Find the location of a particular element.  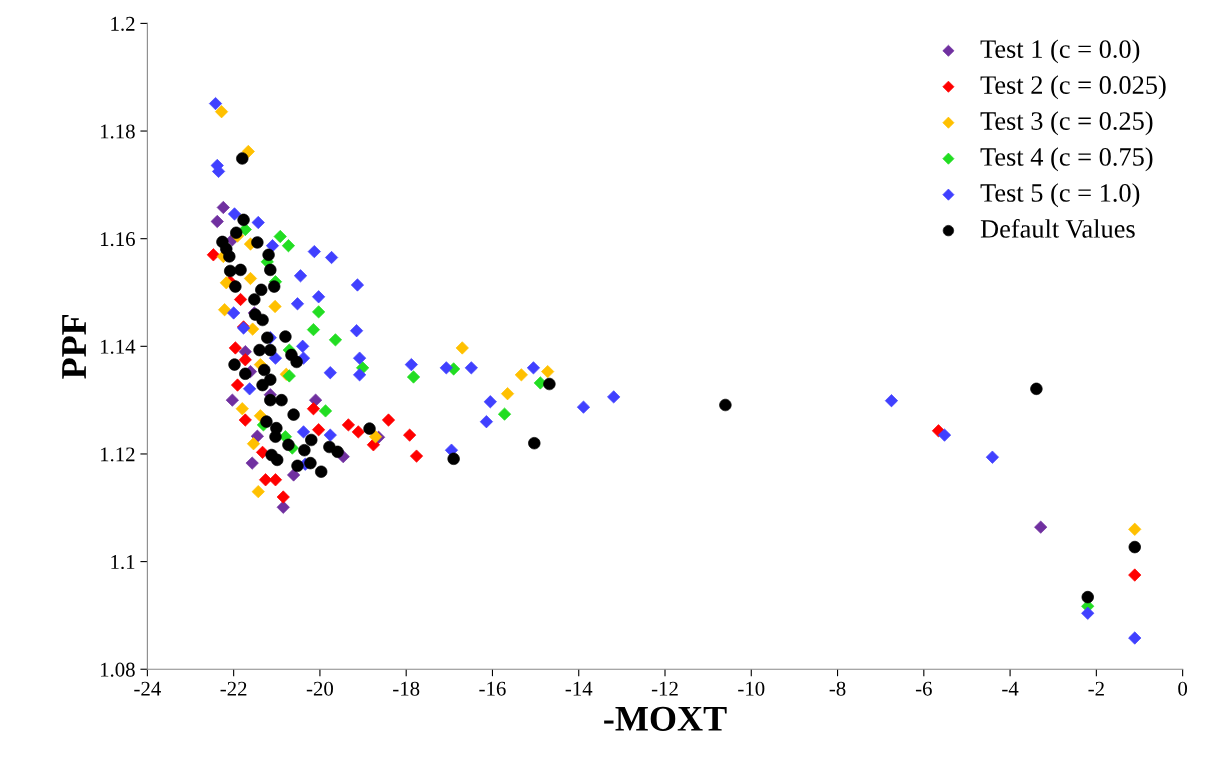

x-tick-label: -14 is located at coordinates (579, 688).